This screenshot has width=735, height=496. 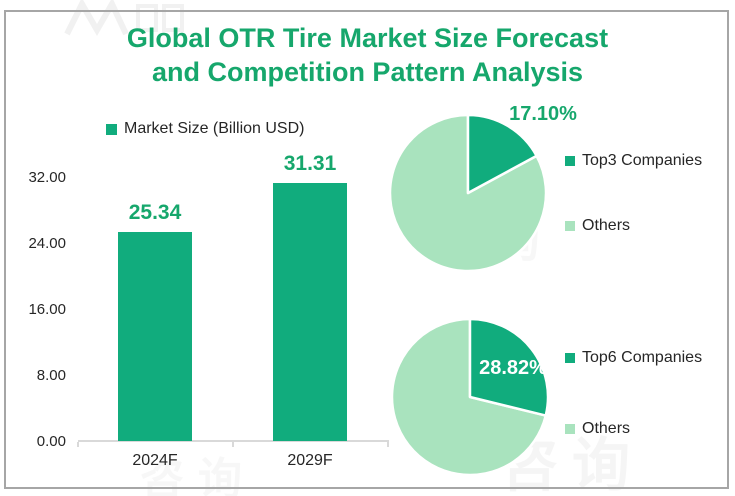 I want to click on y-axis-tick-8: 8.00, so click(x=51, y=375).